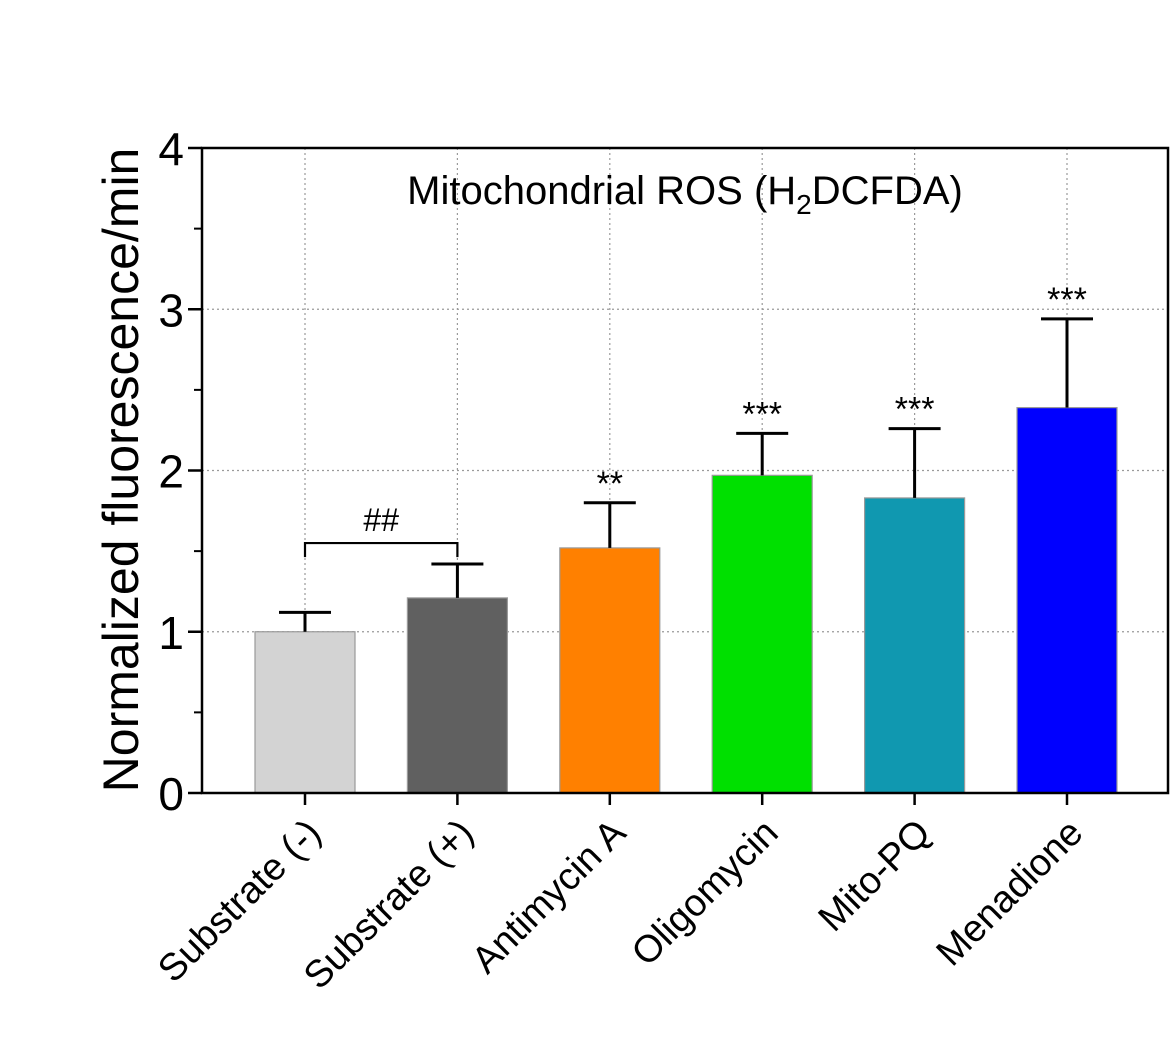 Image resolution: width=1174 pixels, height=1047 pixels. Describe the element at coordinates (887, 191) in the screenshot. I see `chart-title-end: DCFDA)` at that location.